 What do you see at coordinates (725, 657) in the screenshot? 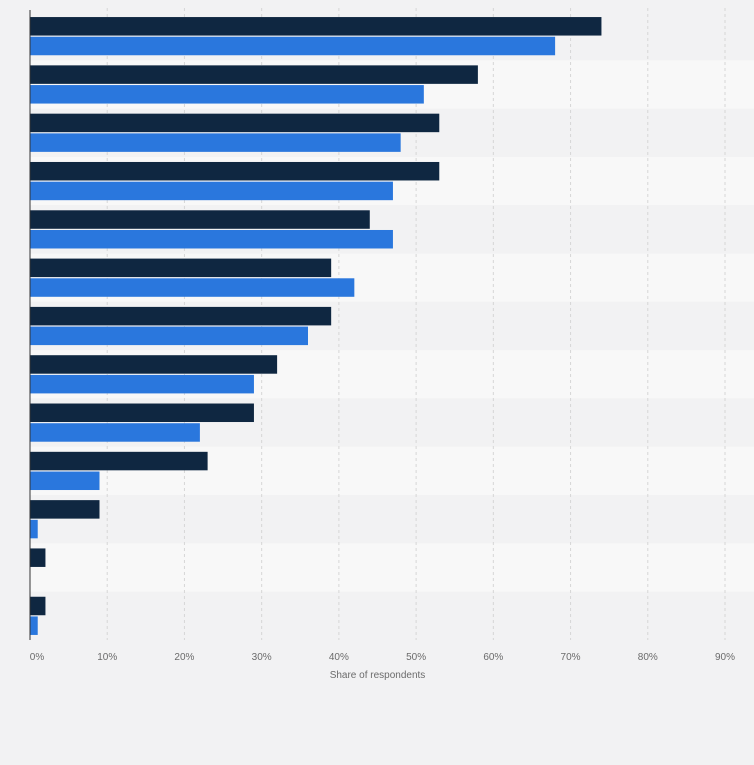
I see `x-tick-label: 90%` at bounding box center [725, 657].